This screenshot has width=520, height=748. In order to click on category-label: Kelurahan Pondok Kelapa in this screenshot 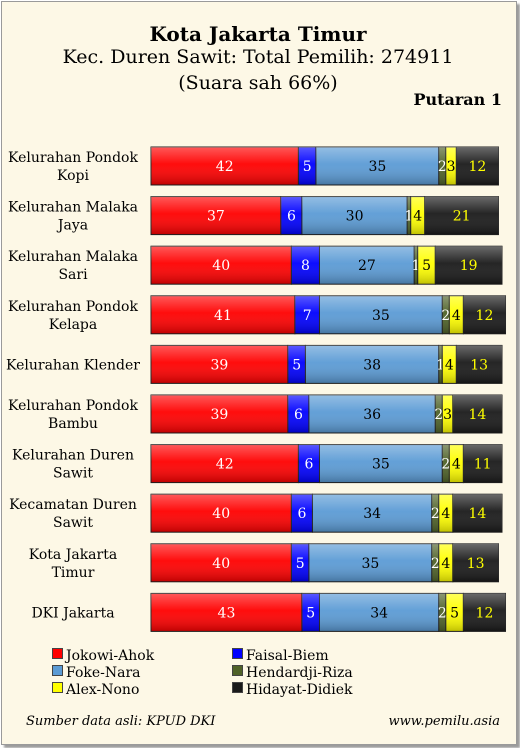, I will do `click(73, 316)`.